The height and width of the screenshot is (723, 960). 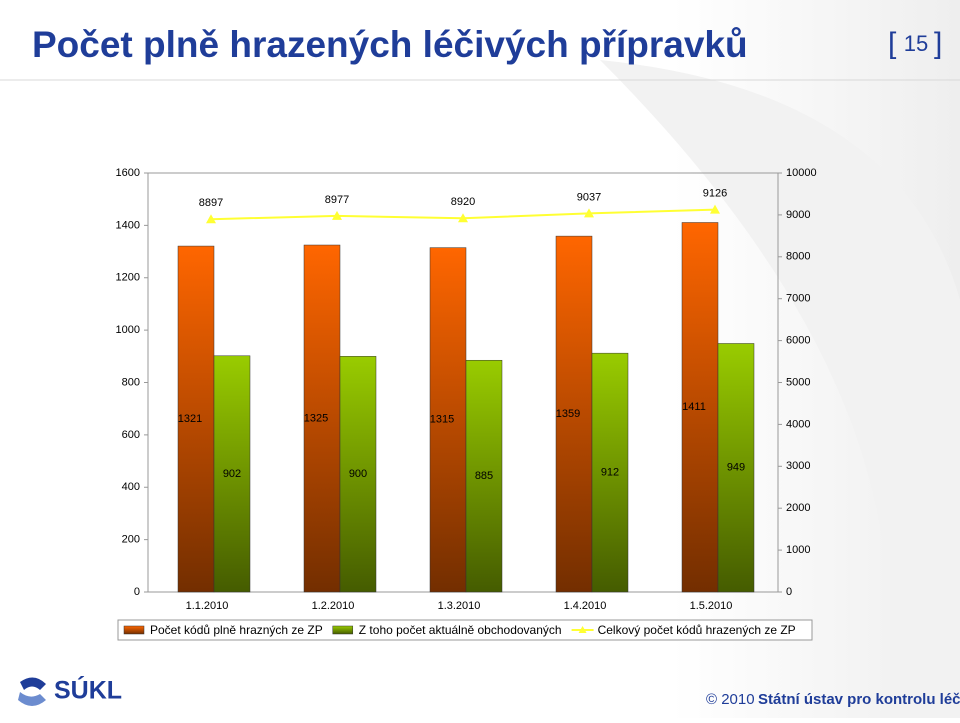 What do you see at coordinates (442, 420) in the screenshot?
I see `value-label: 1315` at bounding box center [442, 420].